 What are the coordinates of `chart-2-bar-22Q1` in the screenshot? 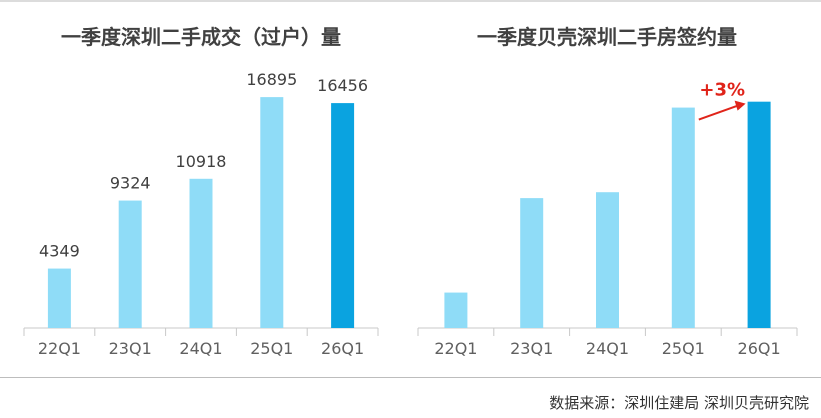 It's located at (456, 310).